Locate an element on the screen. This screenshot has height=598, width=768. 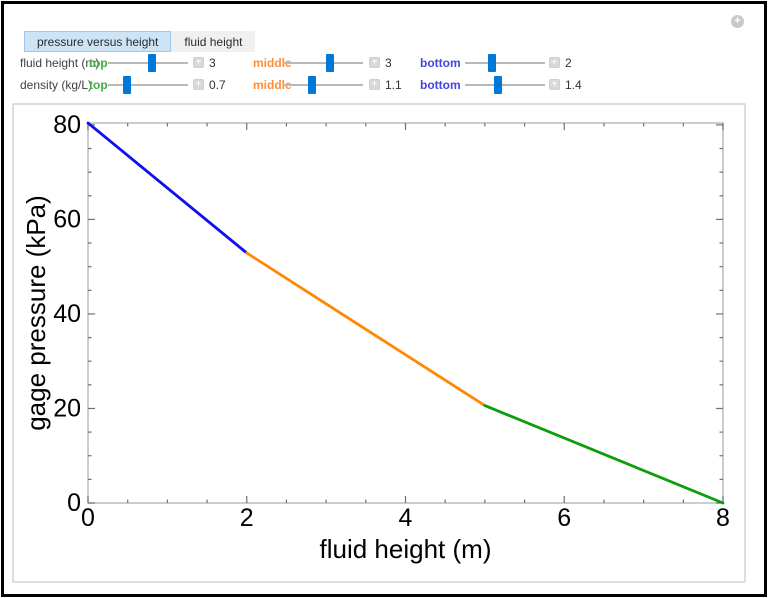
slider-fluid-height-bottom is located at coordinates (505, 63).